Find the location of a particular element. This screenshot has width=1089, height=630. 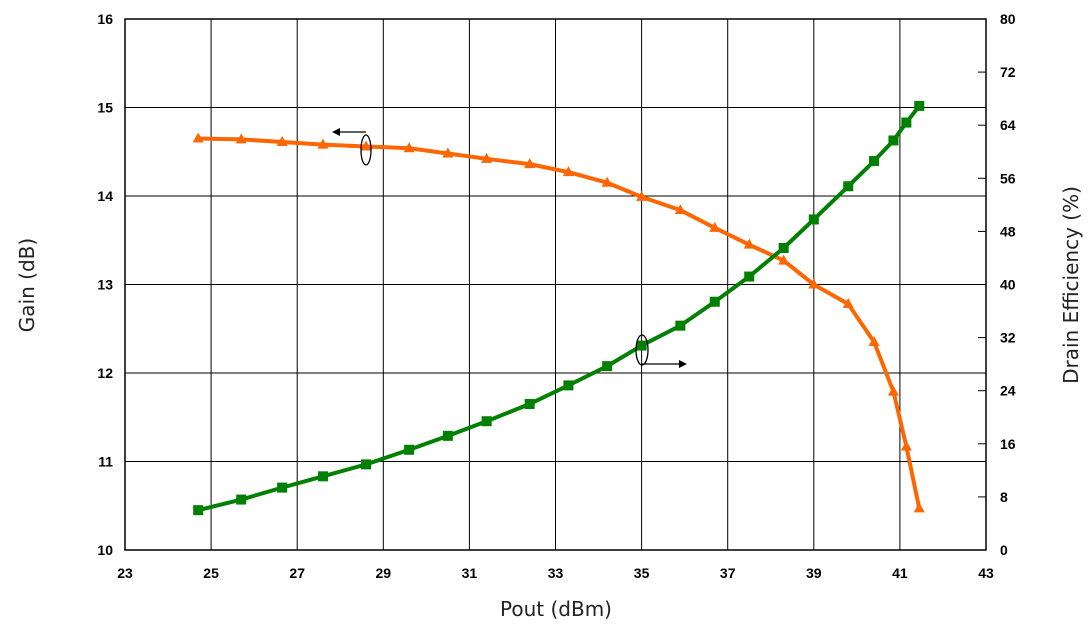

gain-axis-arrowhead is located at coordinates (336, 132).